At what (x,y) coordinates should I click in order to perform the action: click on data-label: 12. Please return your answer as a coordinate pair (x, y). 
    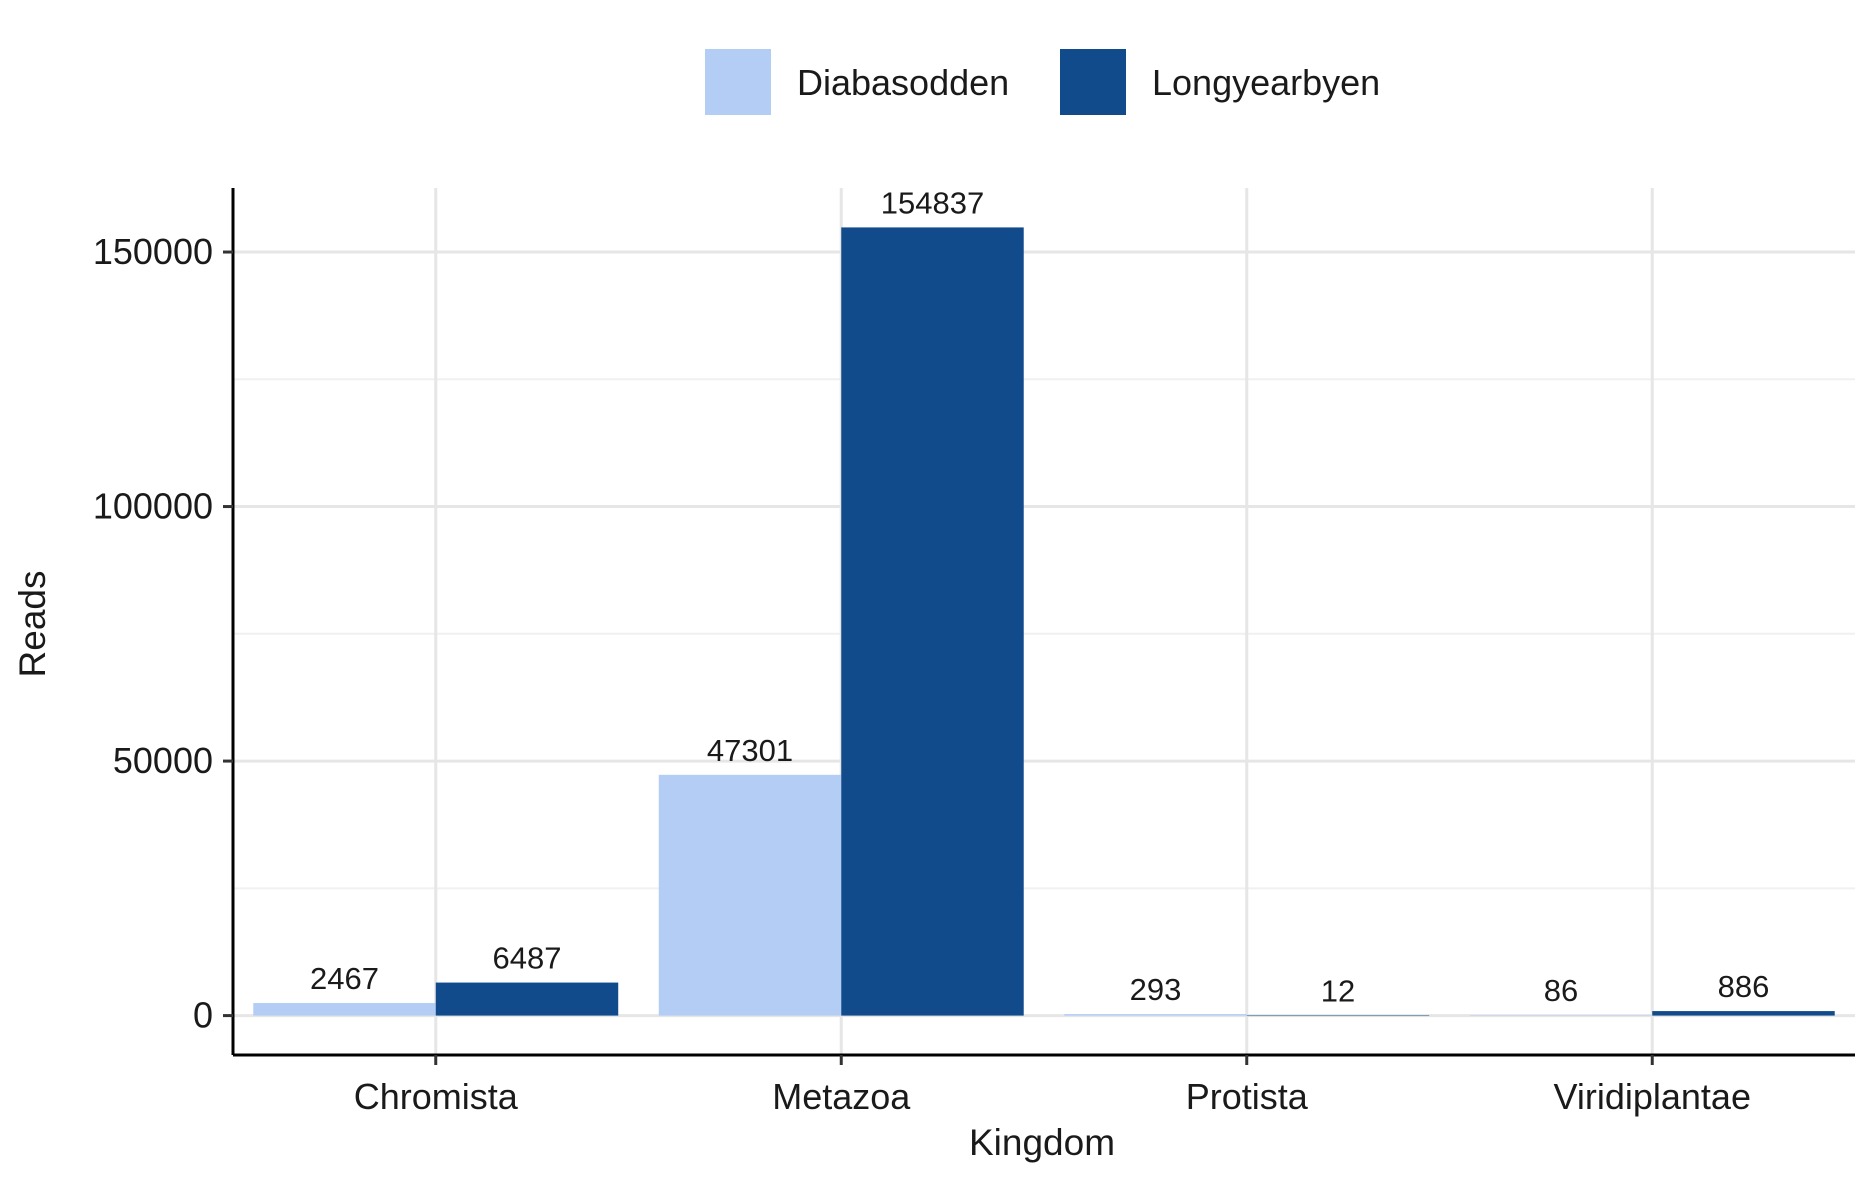
    Looking at the image, I should click on (1338, 991).